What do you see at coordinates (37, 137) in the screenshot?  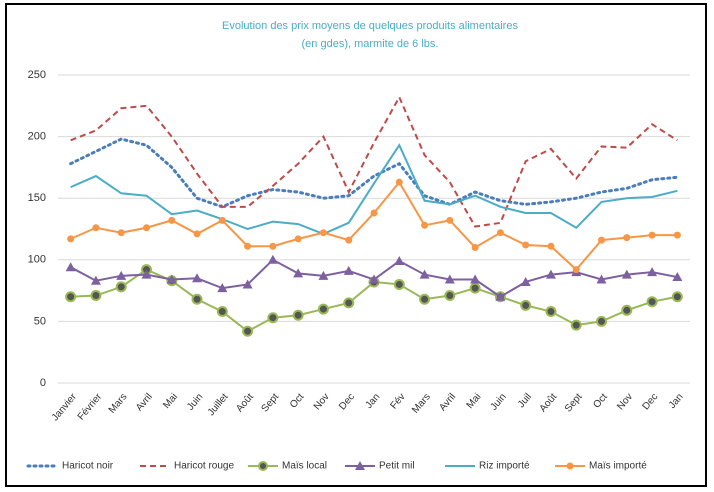 I see `y-tick-label: 200` at bounding box center [37, 137].